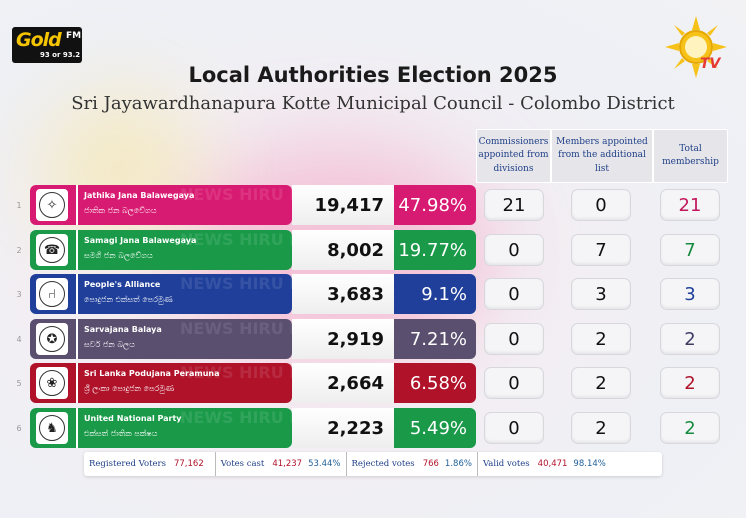  I want to click on header-total-membership: Total membership, so click(690, 156).